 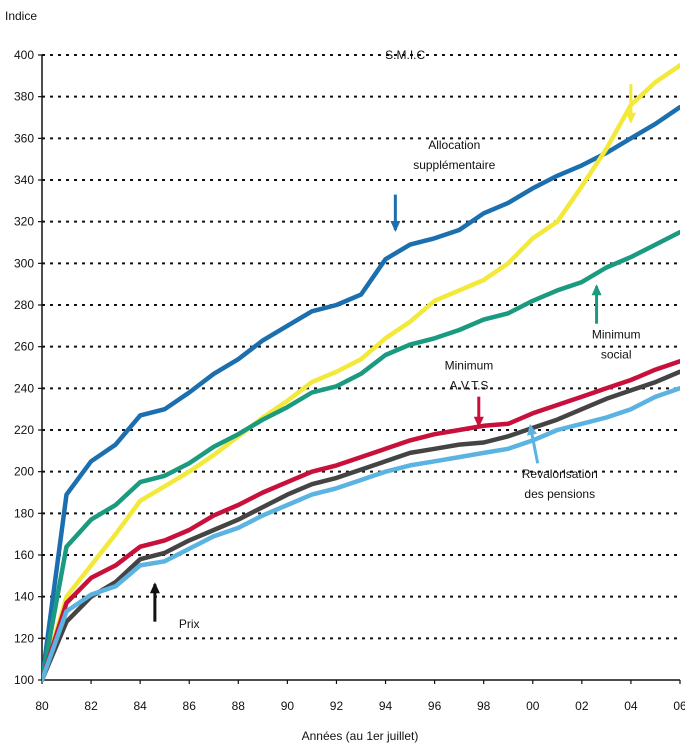 I want to click on x-tick-label: 96, so click(x=435, y=706).